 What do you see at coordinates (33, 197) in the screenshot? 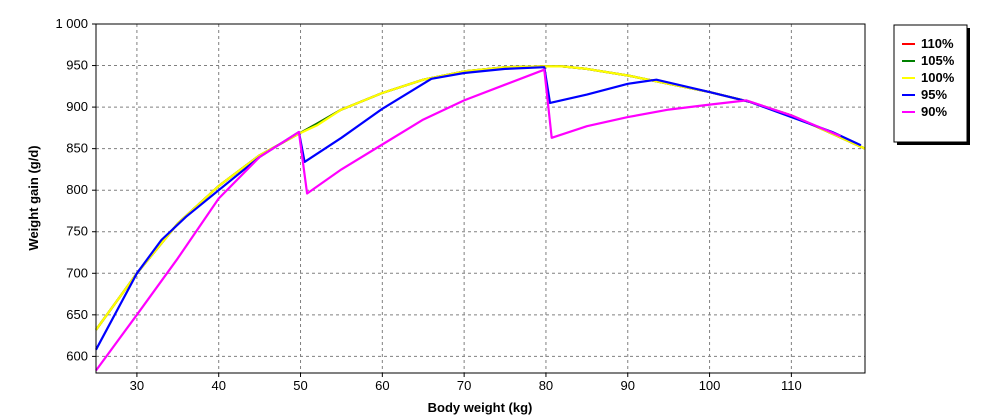
I see `y-axis-title: Weight gain (g/d)` at bounding box center [33, 197].